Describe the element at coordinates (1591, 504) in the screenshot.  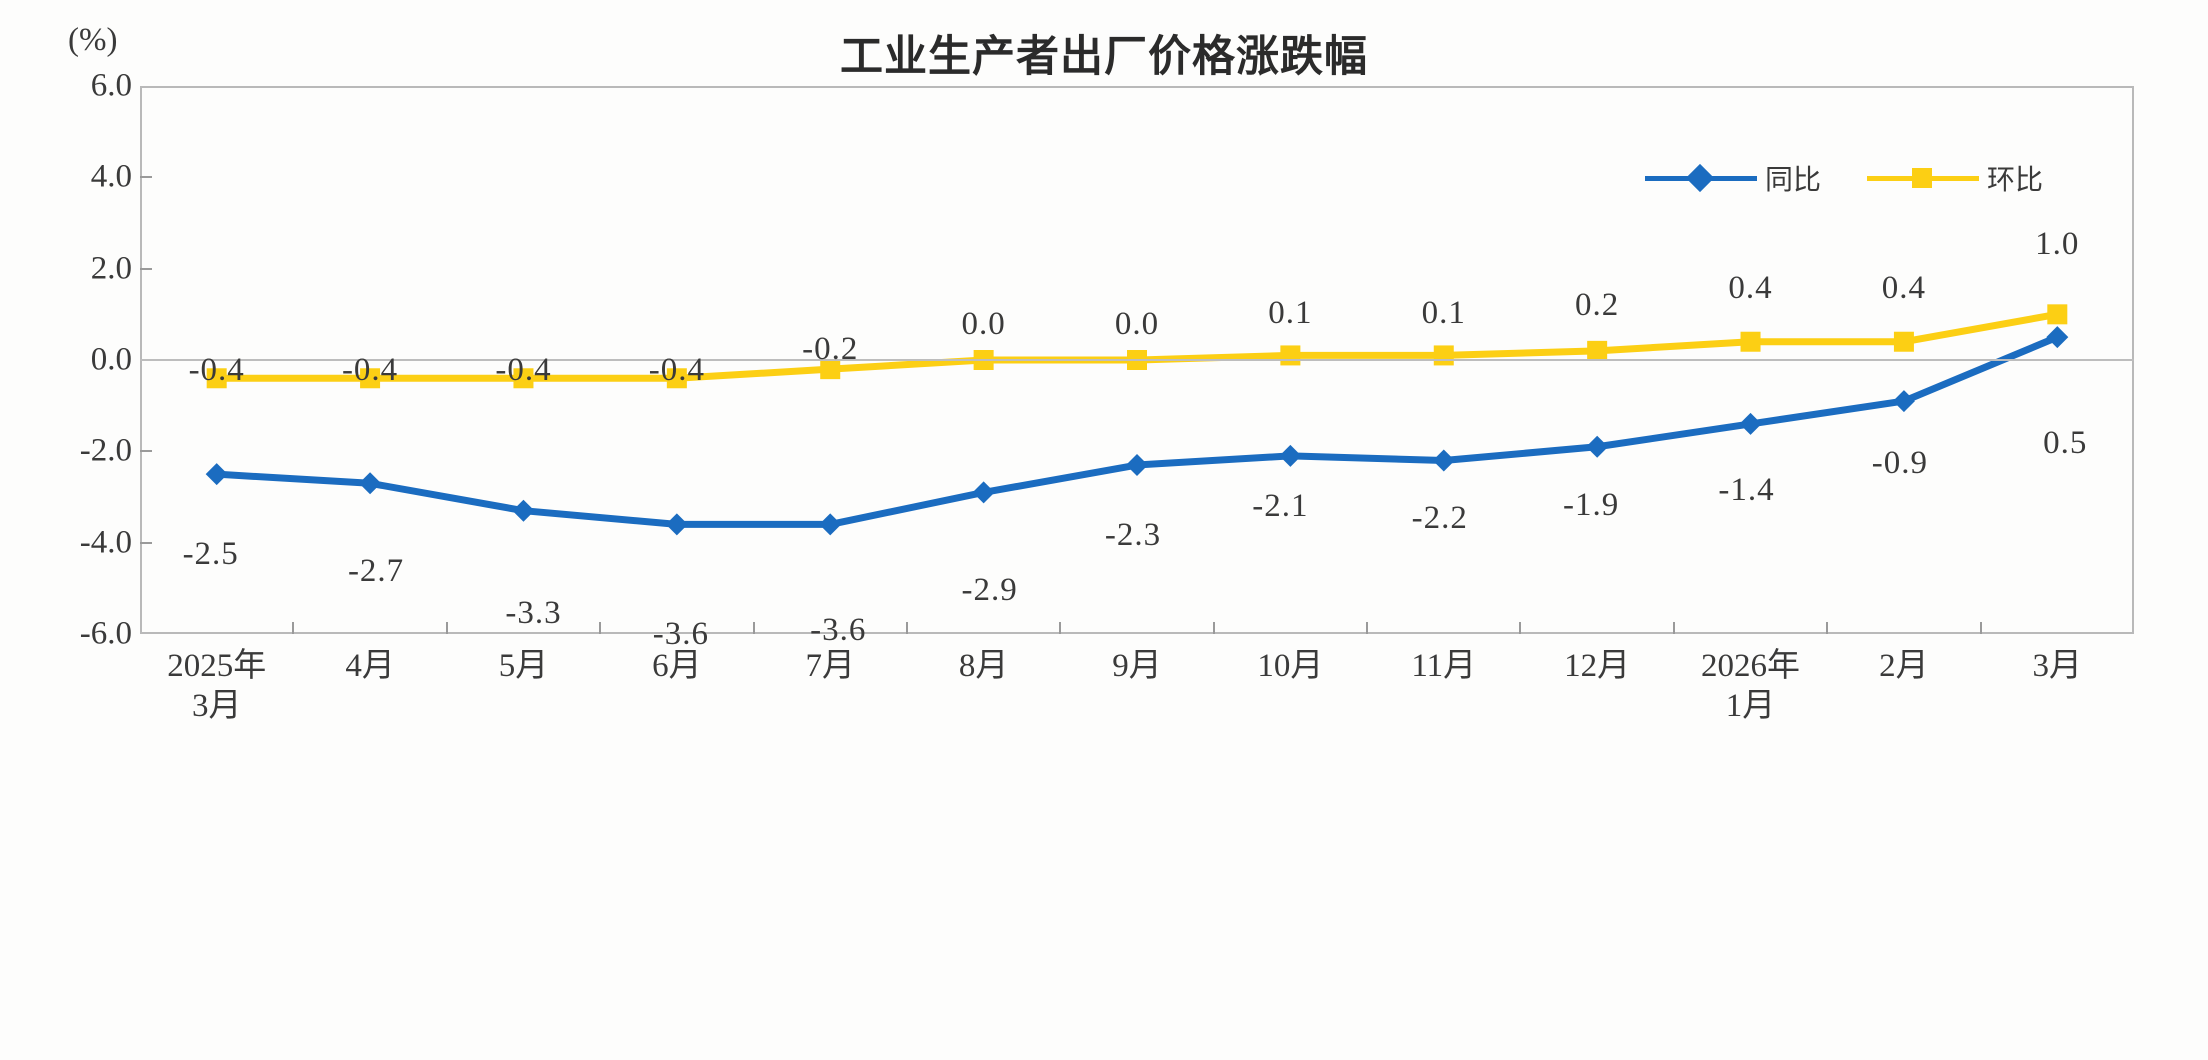
I see `data-label: -1.9` at that location.